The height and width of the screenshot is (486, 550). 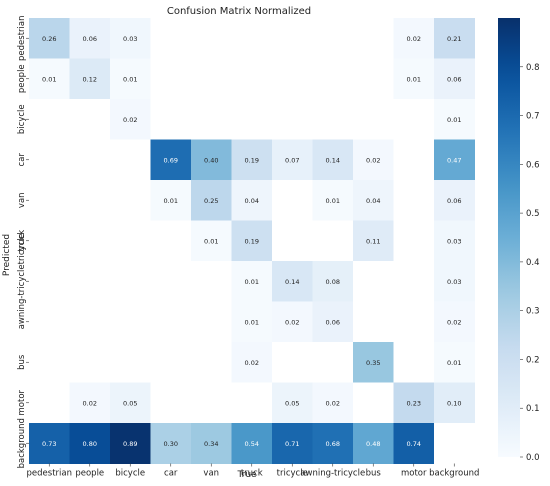 What do you see at coordinates (22, 160) in the screenshot?
I see `y-tick-label: car` at bounding box center [22, 160].